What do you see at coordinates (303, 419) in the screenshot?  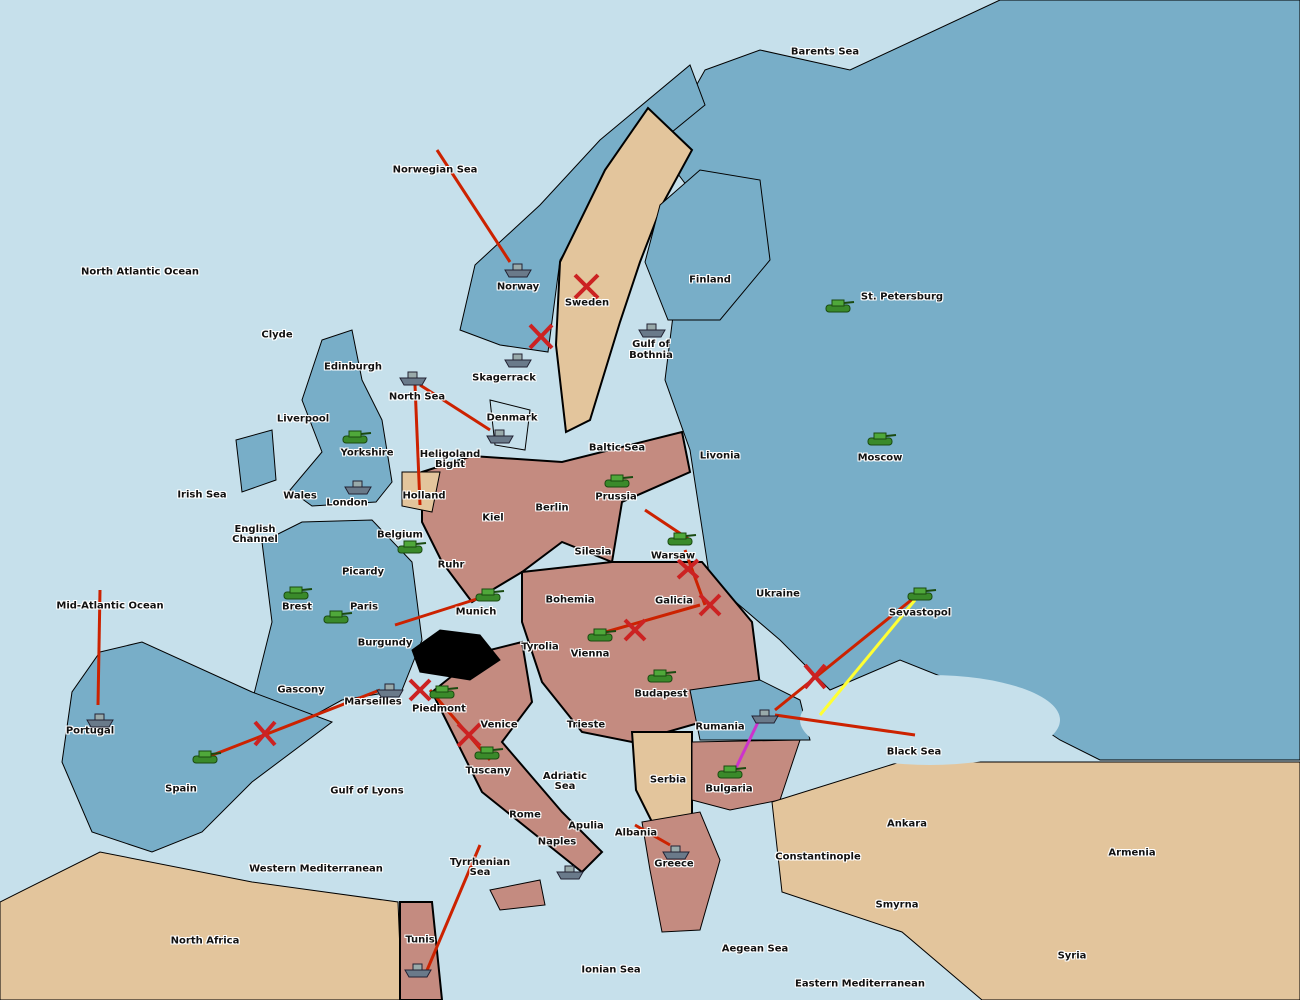 I see `province-label: Liverpool` at bounding box center [303, 419].